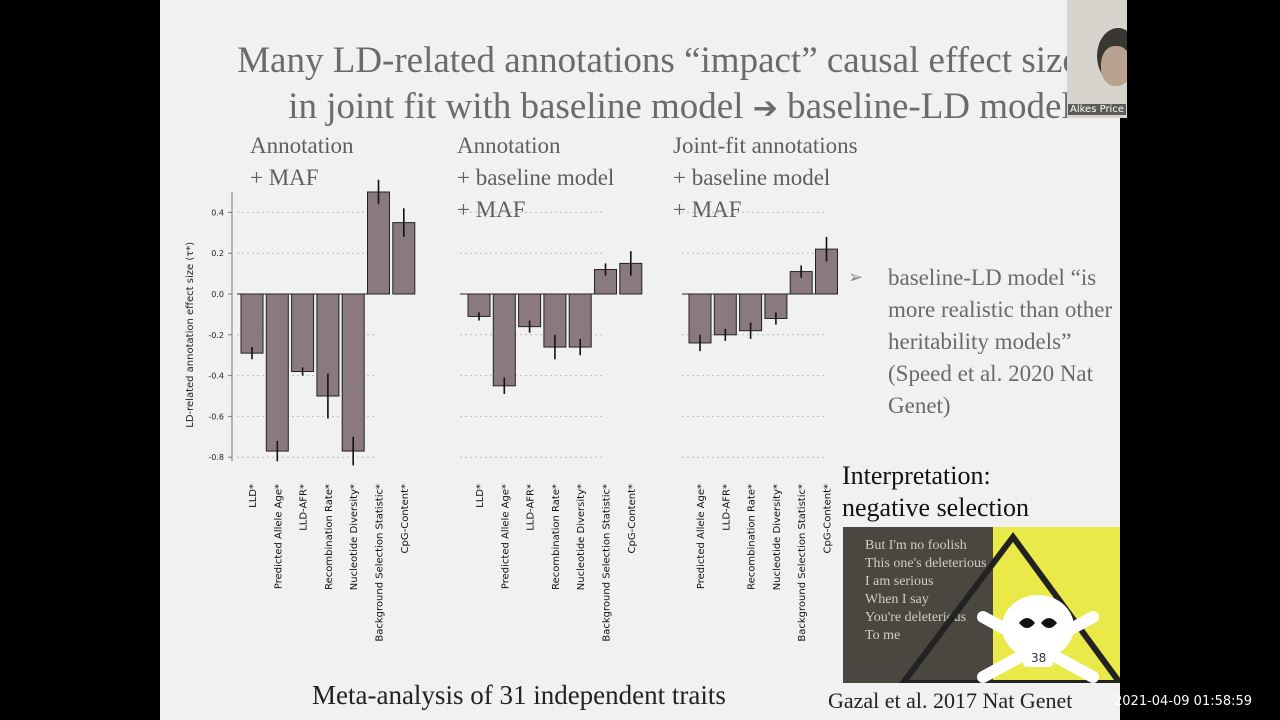 This screenshot has width=1280, height=720. I want to click on panel-1-title: Annotation + MAF, so click(302, 162).